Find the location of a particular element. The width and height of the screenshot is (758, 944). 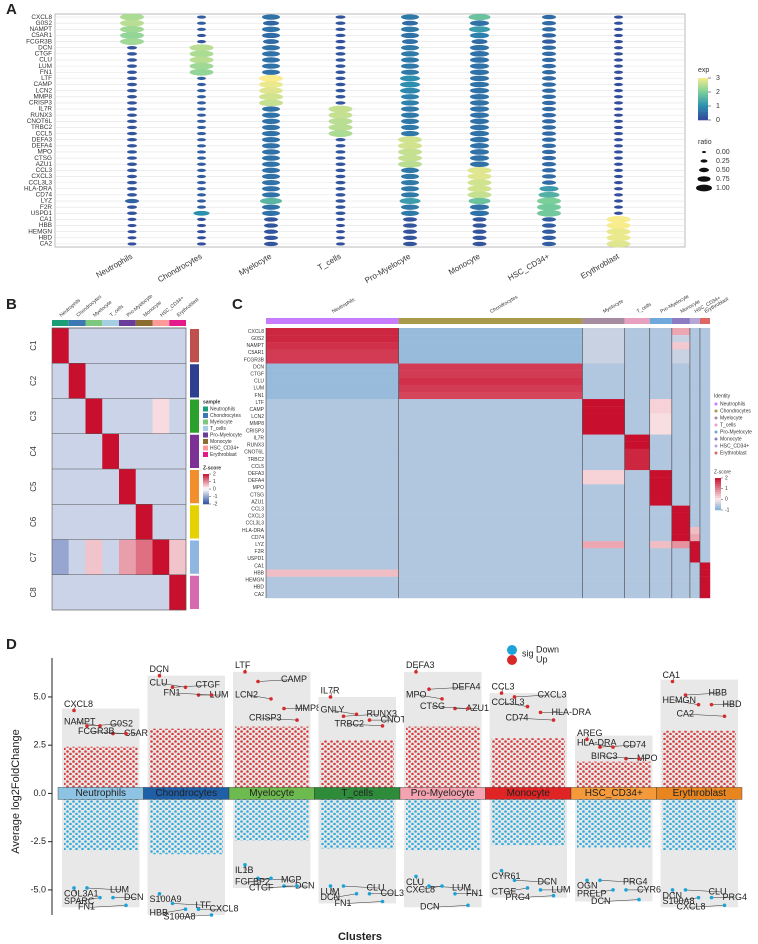

gene-label: C5AR1 is located at coordinates (41, 35).